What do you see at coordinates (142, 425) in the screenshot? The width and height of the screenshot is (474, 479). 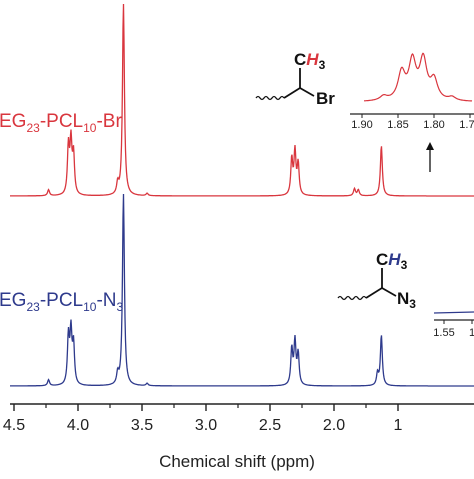 I see `x-tick-label: 3.5` at bounding box center [142, 425].